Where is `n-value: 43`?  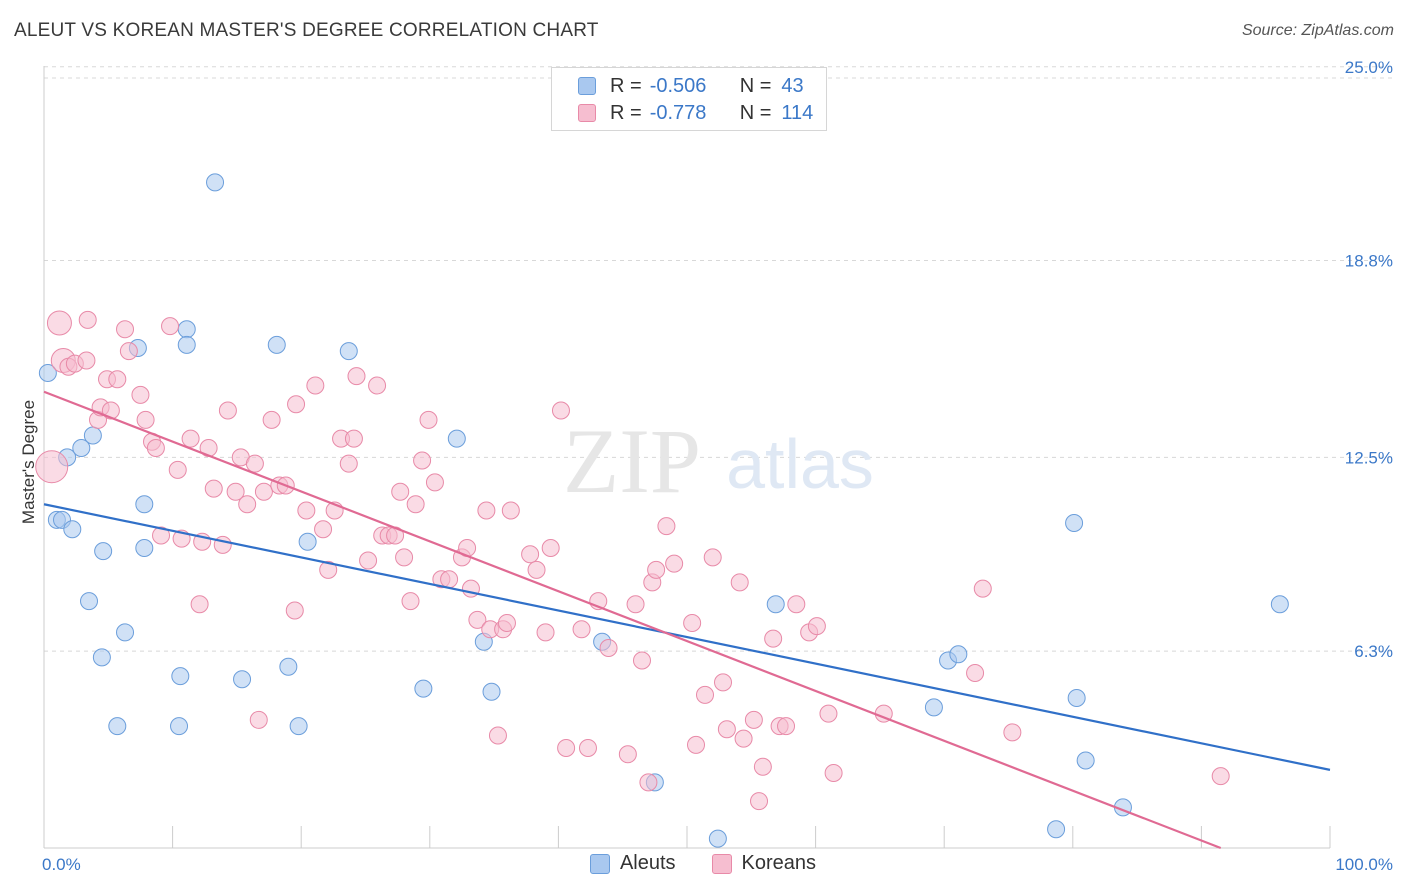
n-value: 43 is located at coordinates (792, 85).